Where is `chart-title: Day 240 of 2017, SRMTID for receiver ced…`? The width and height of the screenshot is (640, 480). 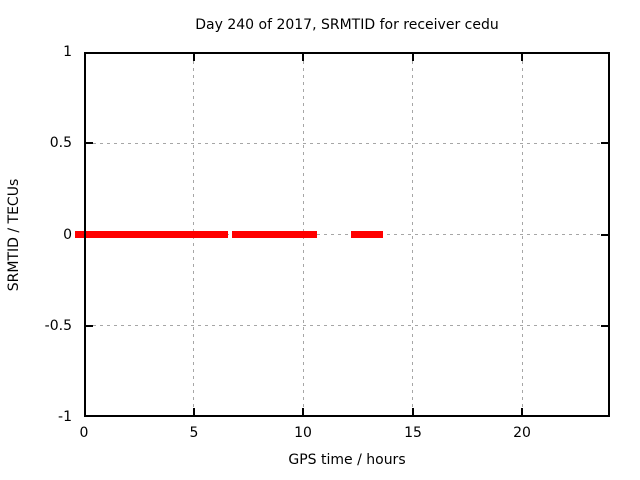
chart-title: Day 240 of 2017, SRMTID for receiver ced… is located at coordinates (347, 25).